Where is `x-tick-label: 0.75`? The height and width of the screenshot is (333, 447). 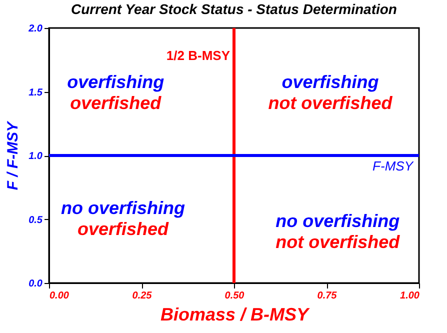 x-tick-label: 0.75 is located at coordinates (327, 296).